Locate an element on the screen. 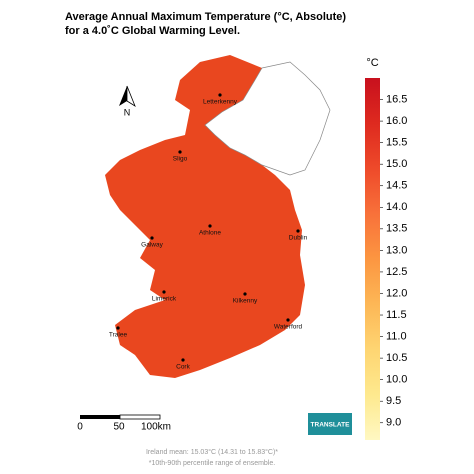 The height and width of the screenshot is (474, 474). city-label: Letterkenny is located at coordinates (220, 102).